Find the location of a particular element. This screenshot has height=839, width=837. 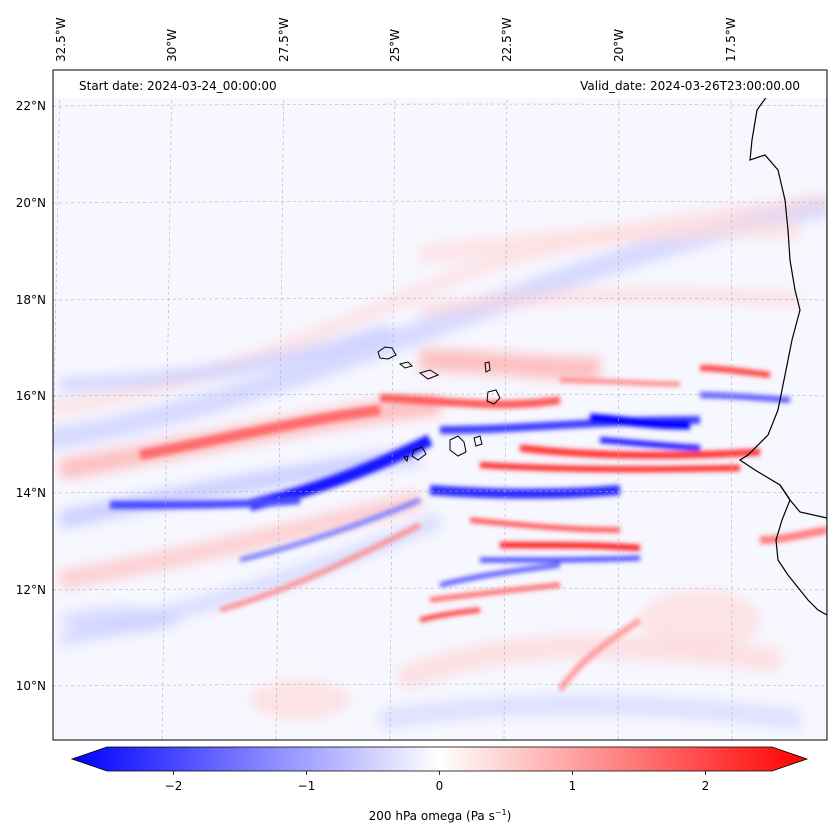

colorbar-gradient is located at coordinates (439, 759).